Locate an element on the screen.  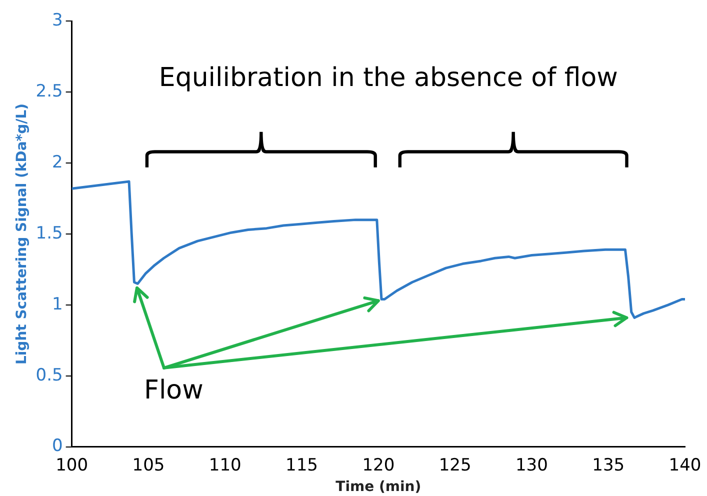
y-tick-label: 2.5 is located at coordinates (49, 92).